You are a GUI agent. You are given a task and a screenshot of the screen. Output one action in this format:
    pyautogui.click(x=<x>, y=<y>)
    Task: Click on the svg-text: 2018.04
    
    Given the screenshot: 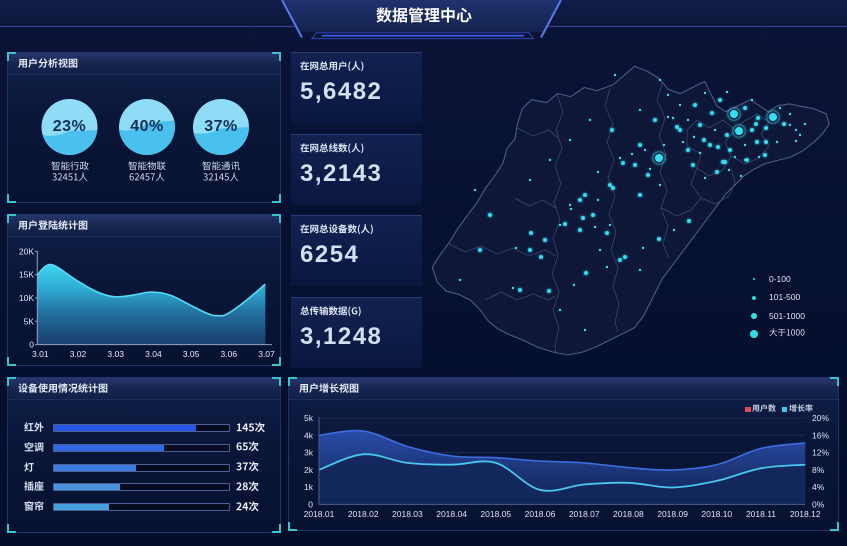 What is the action you would take?
    pyautogui.click(x=451, y=514)
    